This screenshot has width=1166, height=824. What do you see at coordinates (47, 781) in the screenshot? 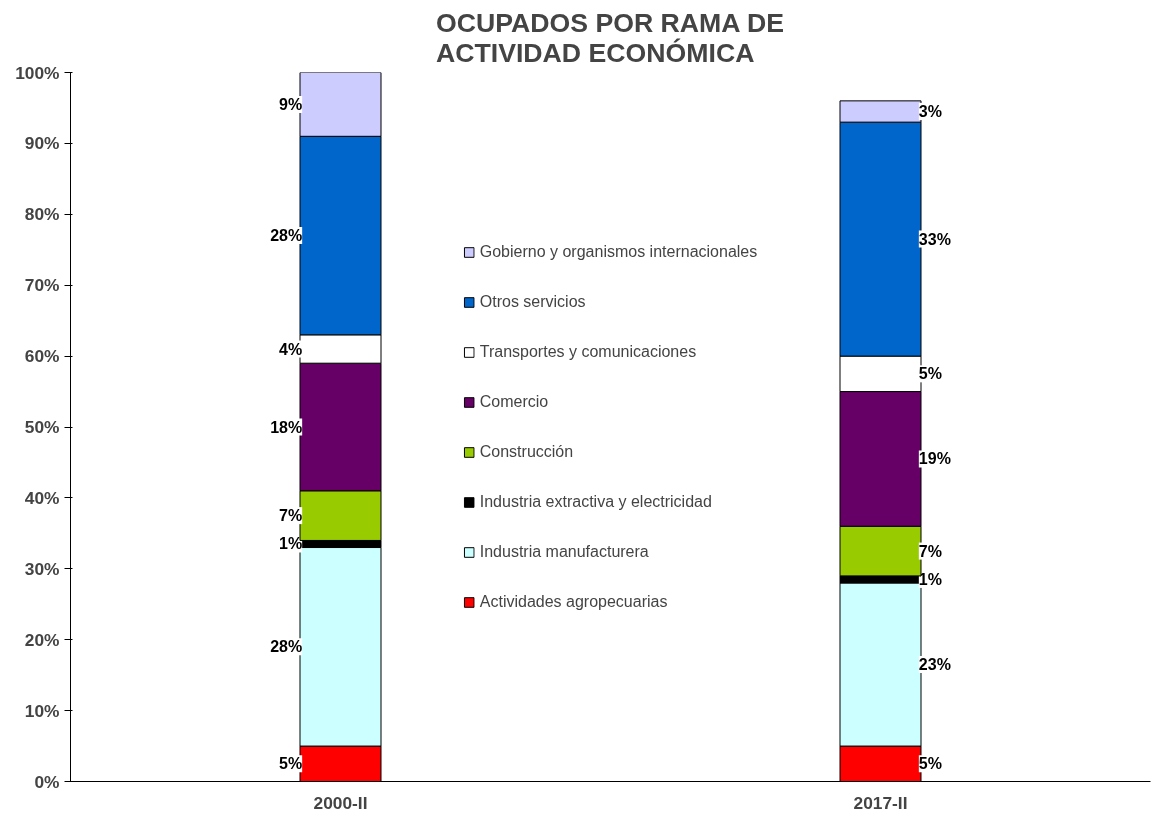
I see `y-tick-label: 0%` at bounding box center [47, 781].